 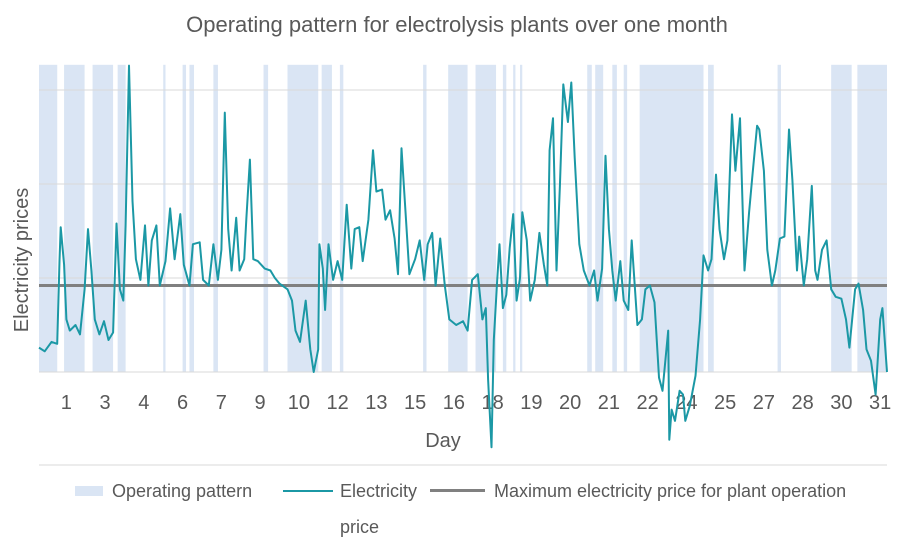 I want to click on x-tick-label: 30, so click(x=841, y=403).